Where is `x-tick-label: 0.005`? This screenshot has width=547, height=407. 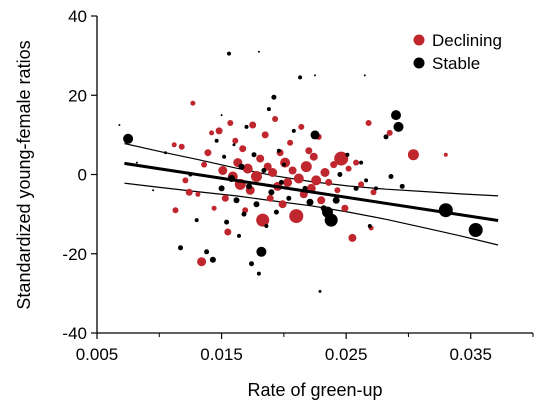
x-tick-label: 0.005 is located at coordinates (97, 354).